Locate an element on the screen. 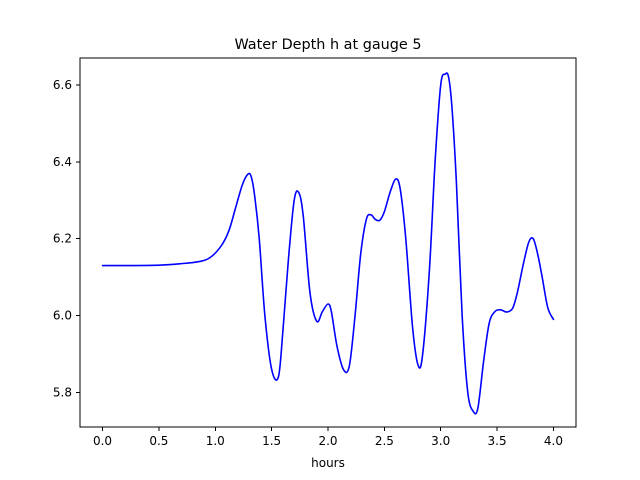 Image resolution: width=640 pixels, height=480 pixels. x-ticks: 0.0 0.5 1.0 1.5 2.0 2.5 3.0 3.5 4.0 is located at coordinates (328, 437).